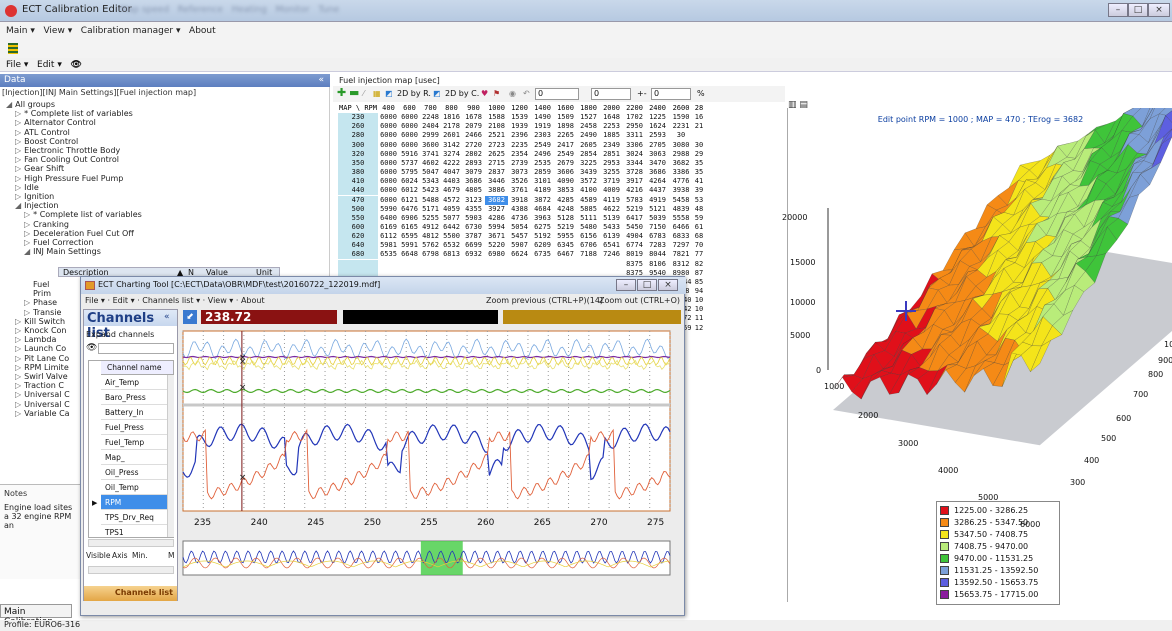 The width and height of the screenshot is (1172, 631). What do you see at coordinates (699, 126) in the screenshot?
I see `map-cell: 21` at bounding box center [699, 126].